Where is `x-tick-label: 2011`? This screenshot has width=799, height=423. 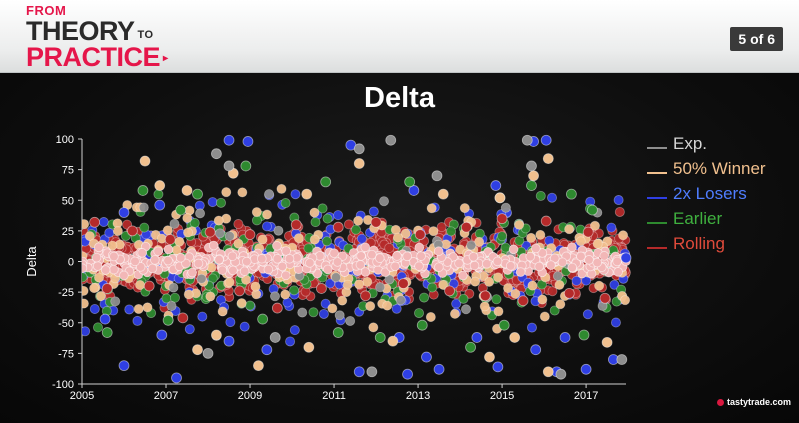 x-tick-label: 2011 is located at coordinates (334, 396).